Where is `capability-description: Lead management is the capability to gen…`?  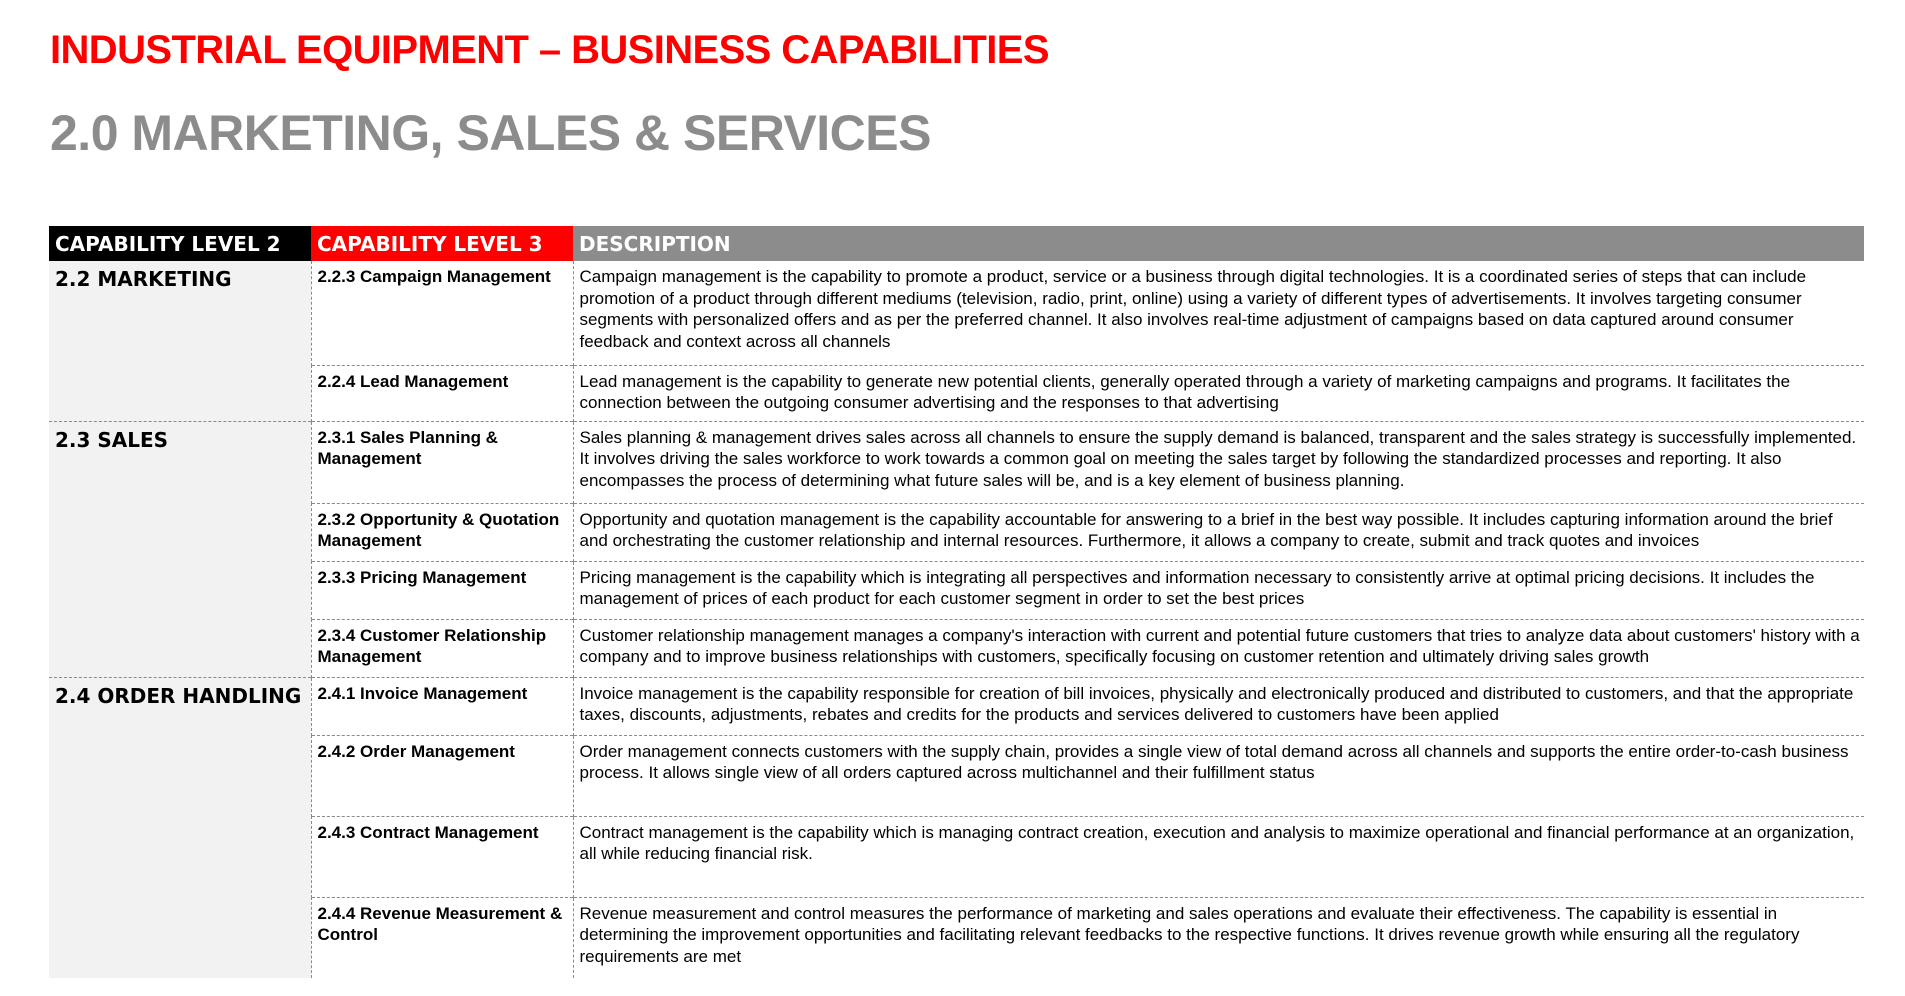 capability-description: Lead management is the capability to gen… is located at coordinates (1218, 392).